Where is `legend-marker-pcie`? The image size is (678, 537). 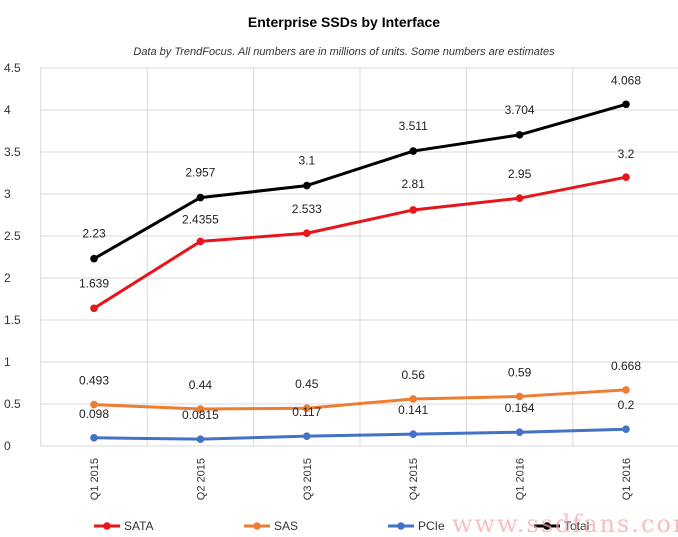 legend-marker-pcie is located at coordinates (401, 526).